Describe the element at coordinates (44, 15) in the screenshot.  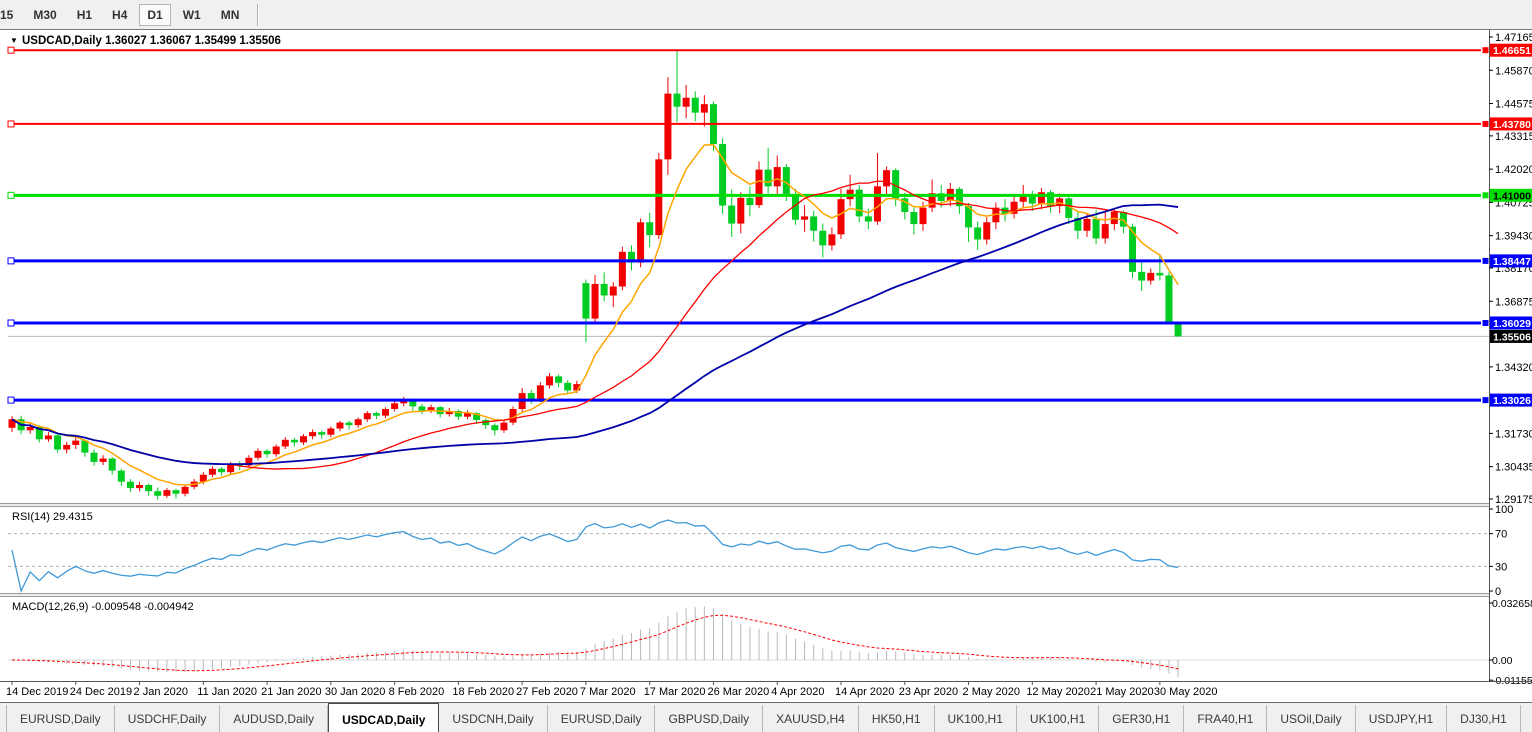
I see `timeframe-button-m30: M30` at that location.